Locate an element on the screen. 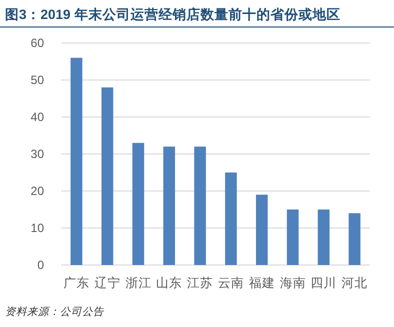 This screenshot has height=327, width=394. y-tick-label: 10 is located at coordinates (37, 228).